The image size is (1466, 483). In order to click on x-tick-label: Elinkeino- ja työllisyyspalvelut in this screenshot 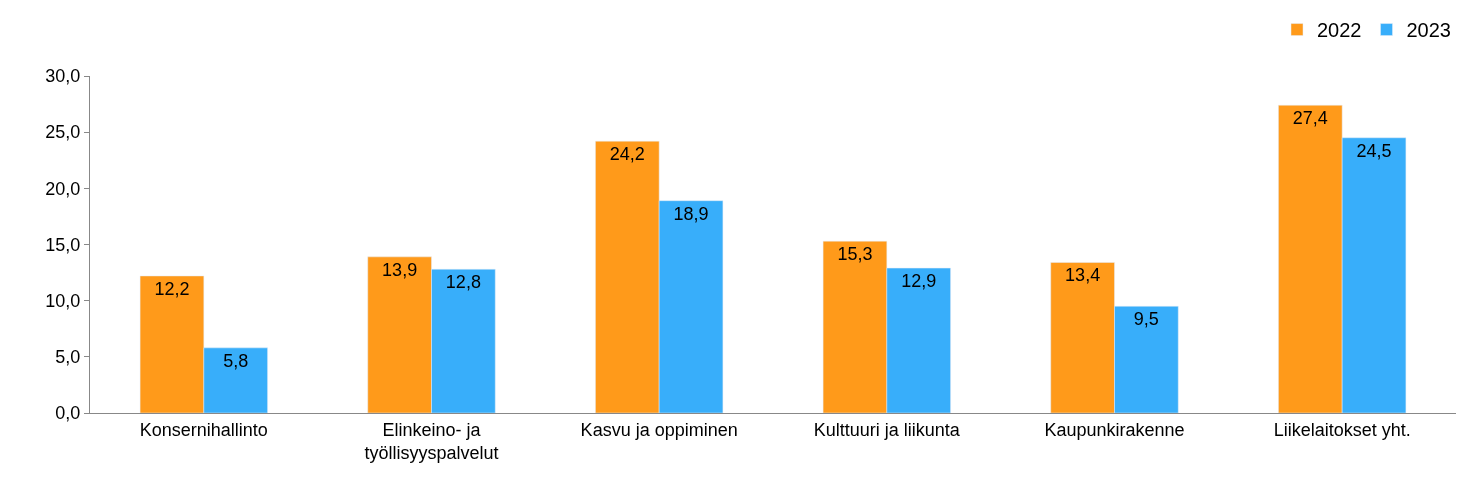, I will do `click(431, 441)`.